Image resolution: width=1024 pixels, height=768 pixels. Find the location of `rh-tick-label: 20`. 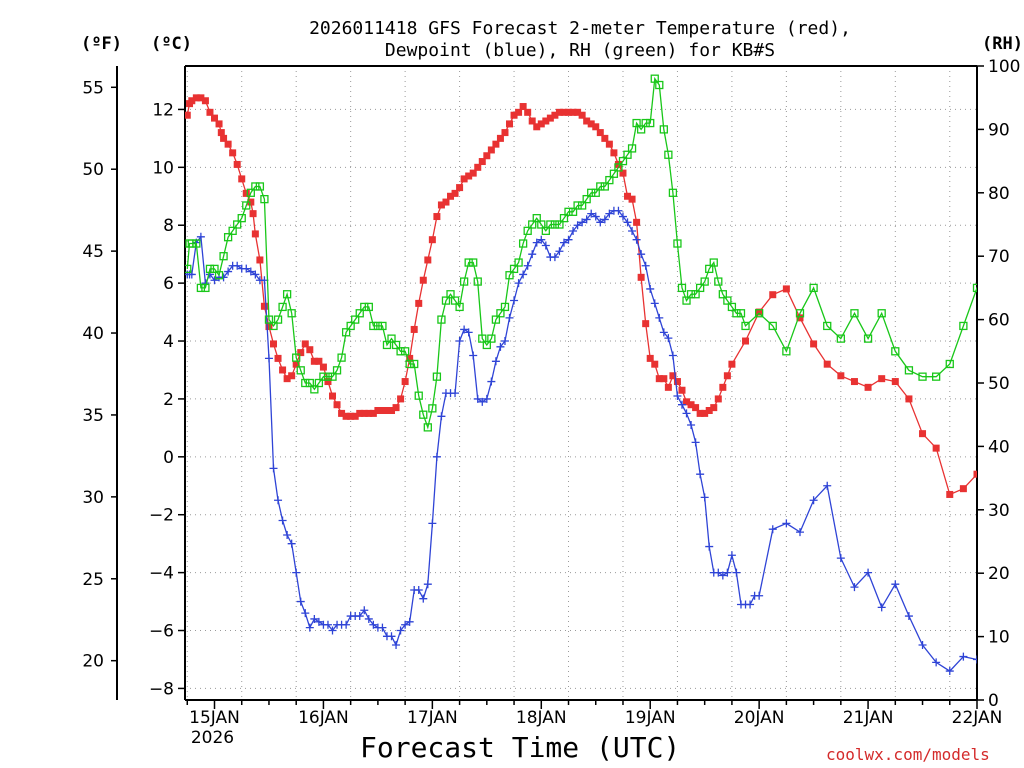

rh-tick-label: 20 is located at coordinates (999, 574).